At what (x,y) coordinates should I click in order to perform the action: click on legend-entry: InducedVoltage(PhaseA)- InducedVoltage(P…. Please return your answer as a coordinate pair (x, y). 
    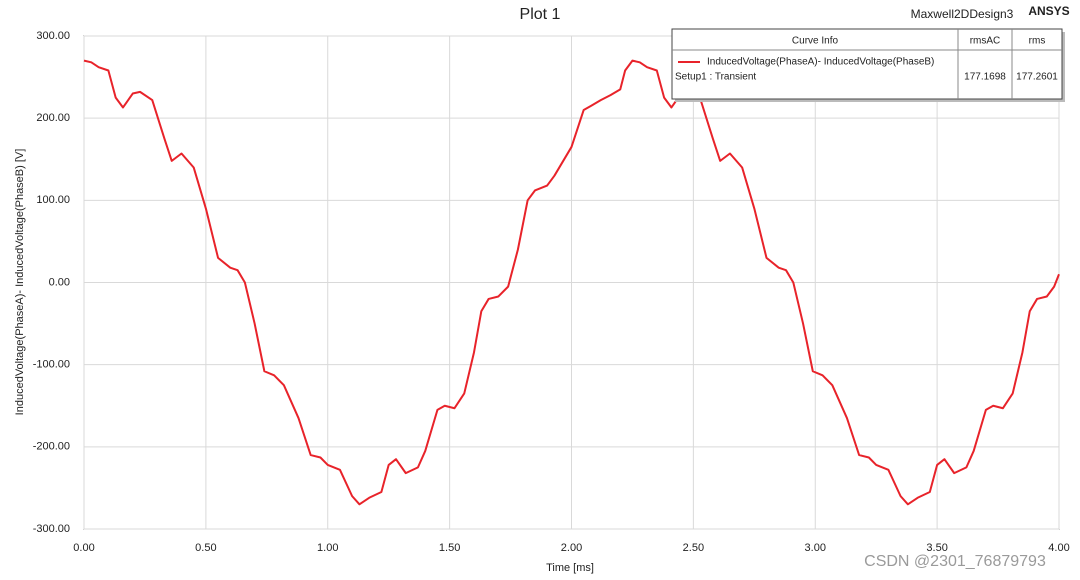
    Looking at the image, I should click on (820, 62).